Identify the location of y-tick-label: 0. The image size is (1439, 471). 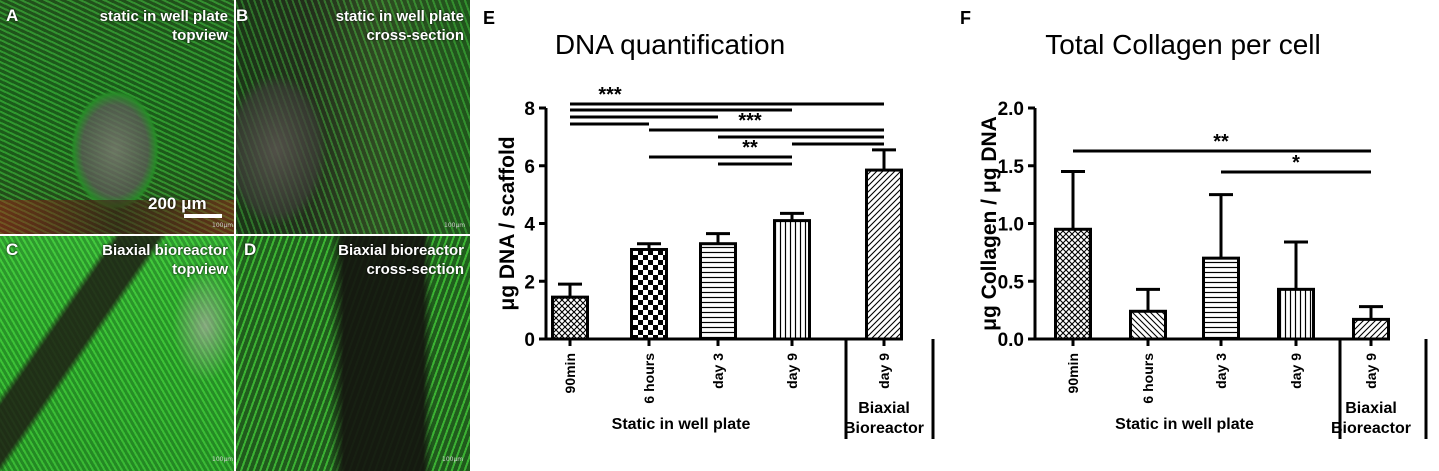
(529, 340).